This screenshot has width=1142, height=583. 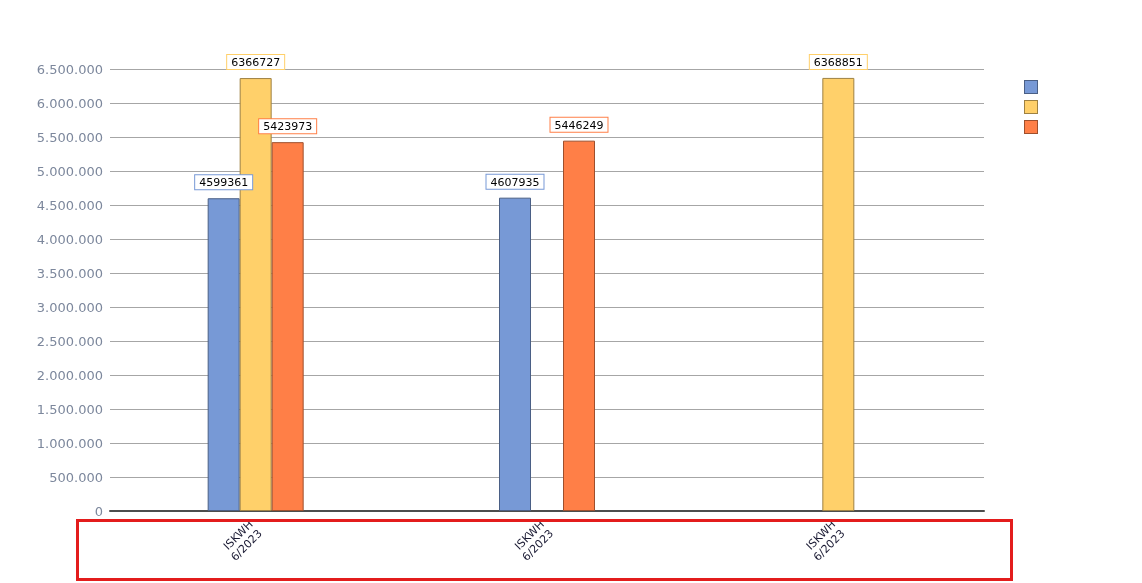 What do you see at coordinates (69, 341) in the screenshot?
I see `y-tick-label: 2.500.000` at bounding box center [69, 341].